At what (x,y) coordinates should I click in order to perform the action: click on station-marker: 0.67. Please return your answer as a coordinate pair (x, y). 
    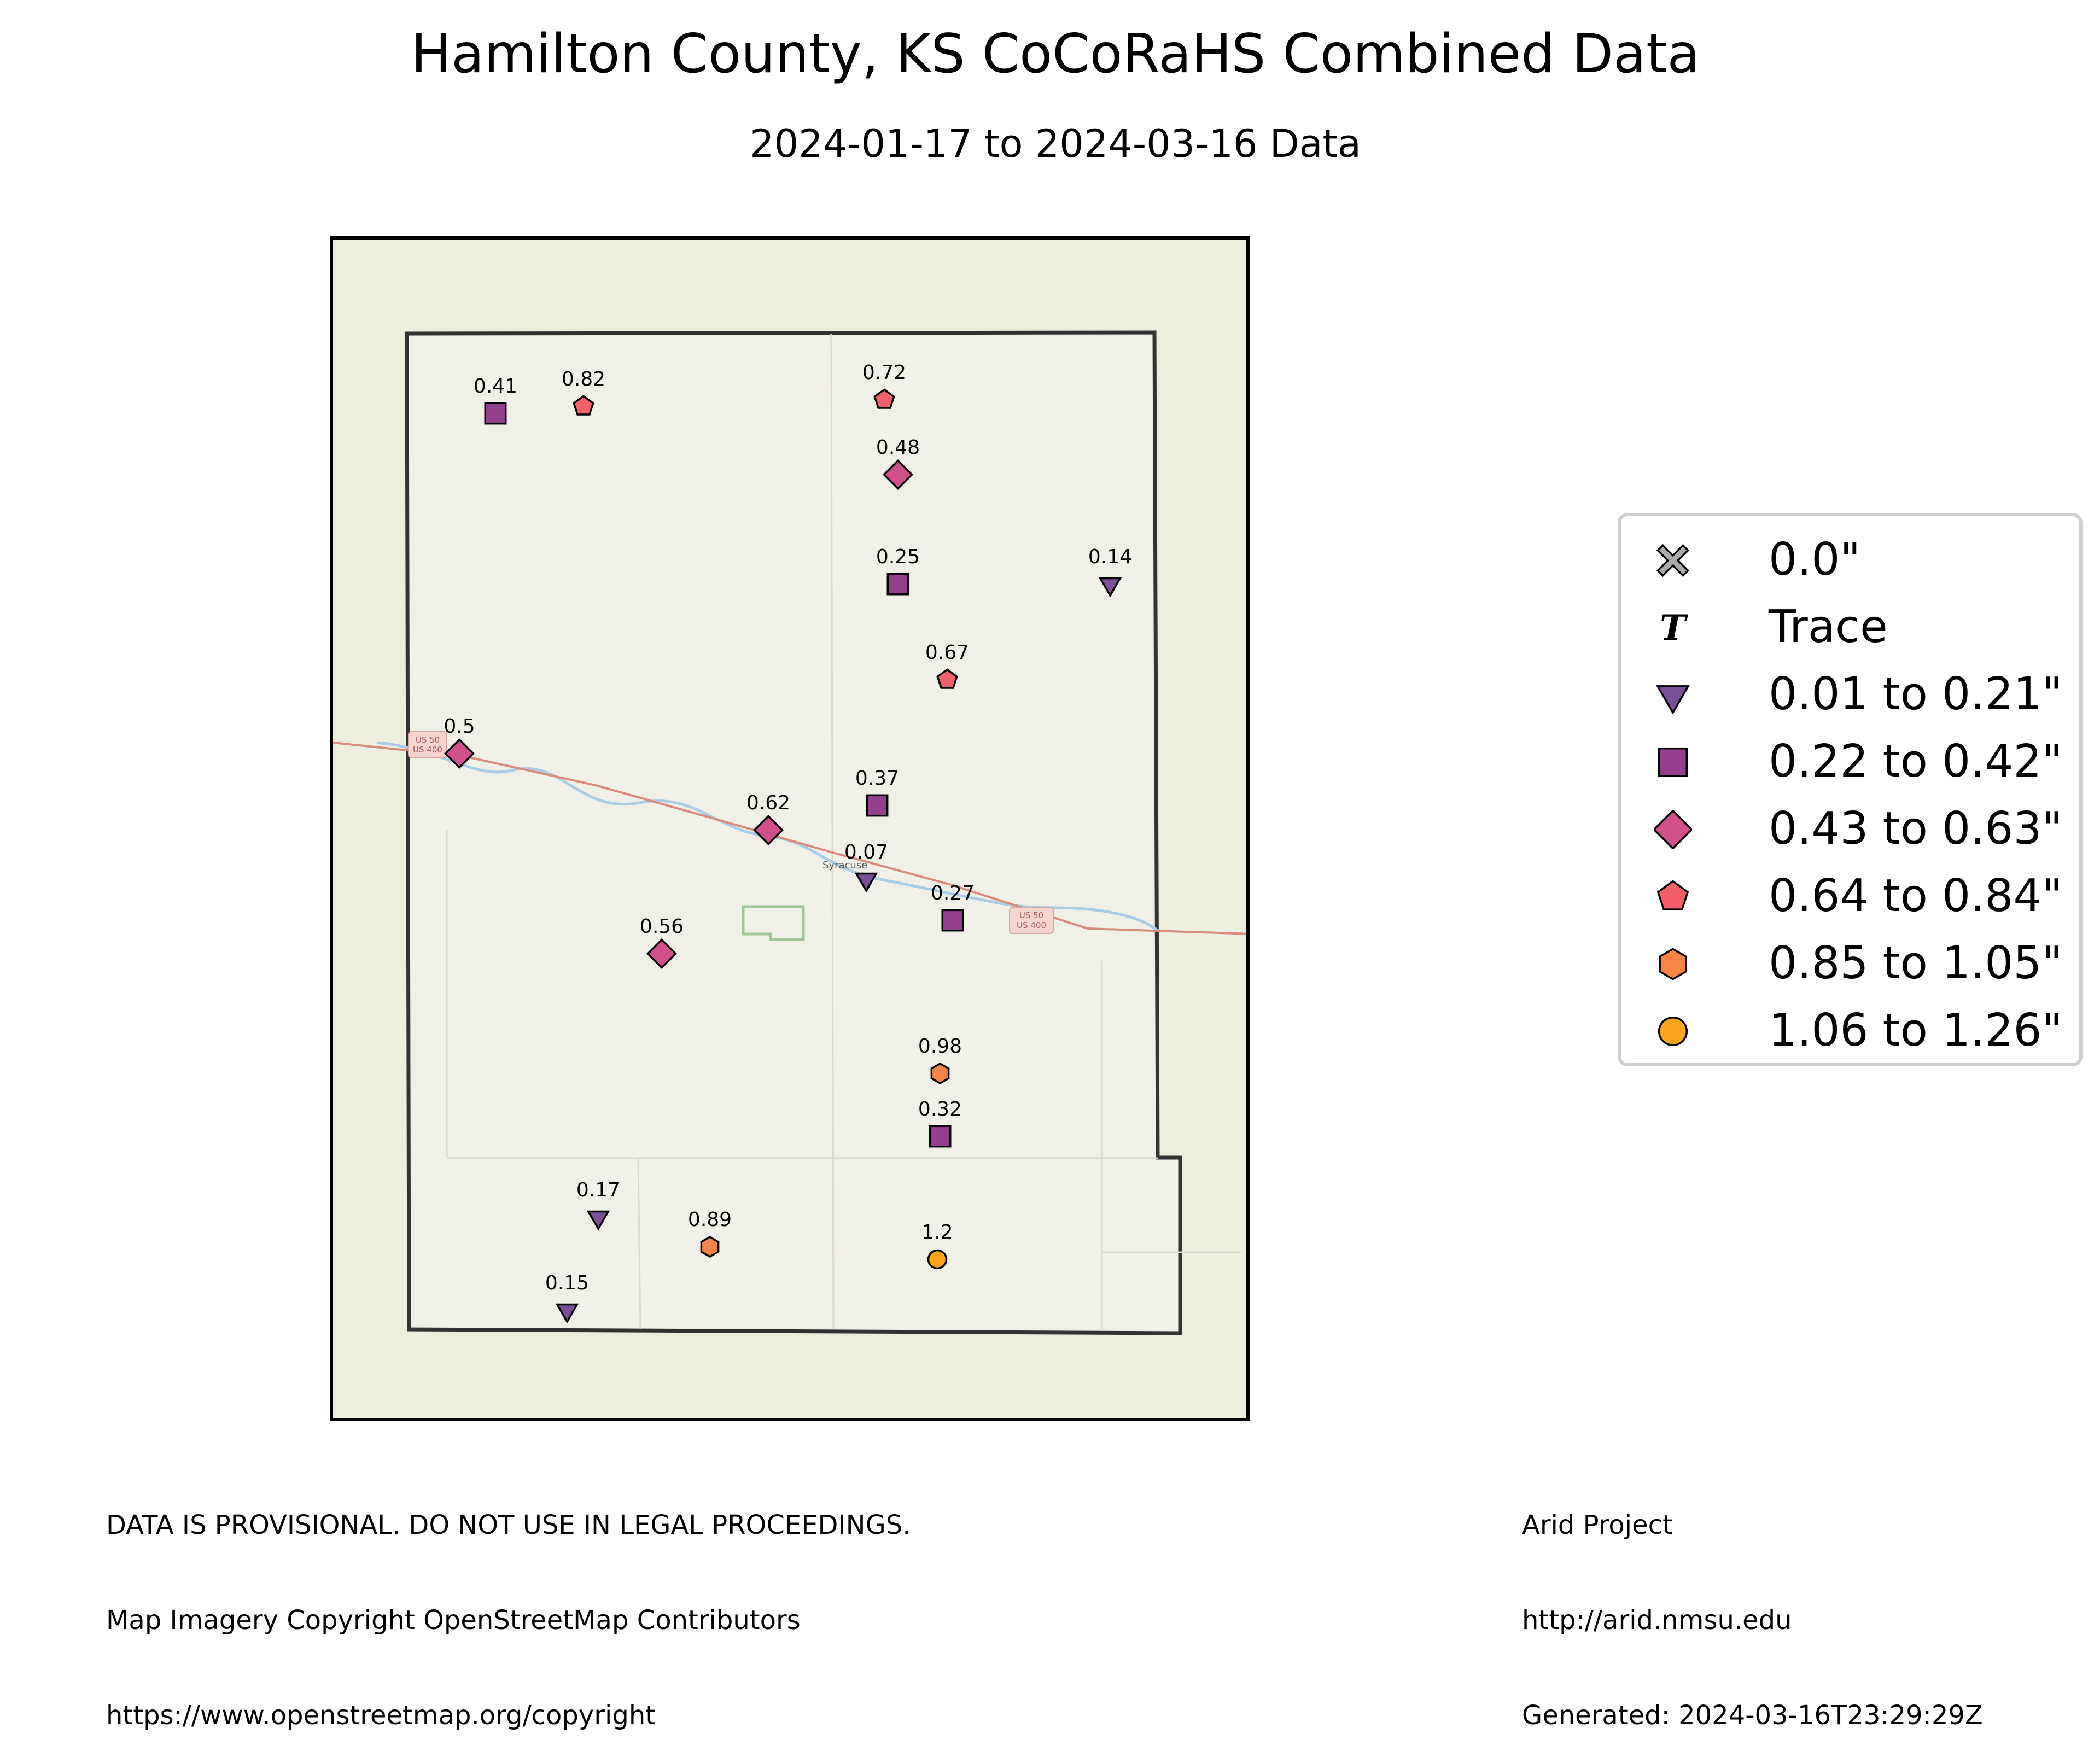
    Looking at the image, I should click on (947, 665).